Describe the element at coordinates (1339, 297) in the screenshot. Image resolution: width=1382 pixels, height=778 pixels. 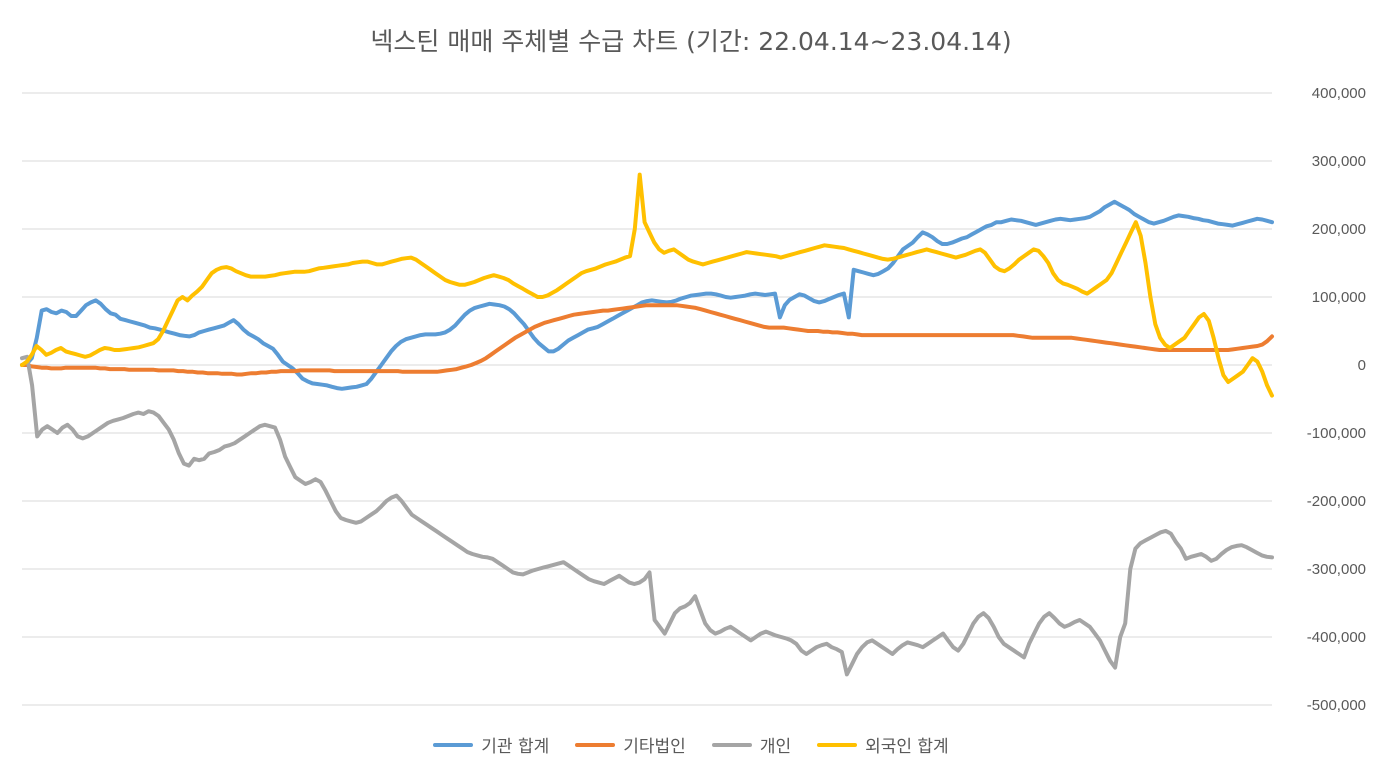
I see `y-tick-label: 100,000` at that location.